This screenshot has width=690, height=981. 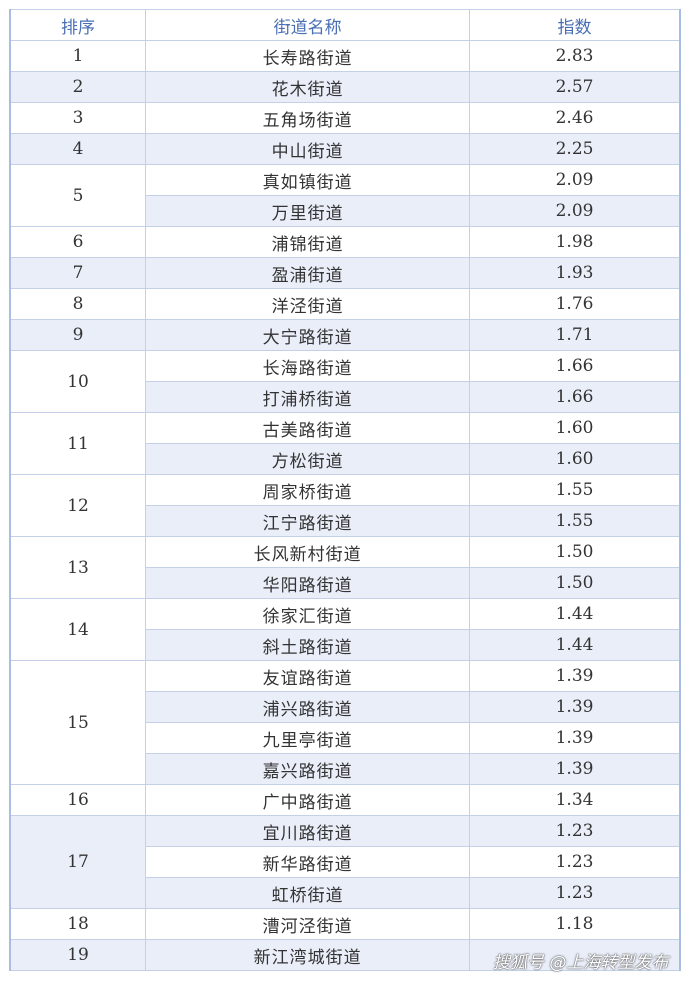 I want to click on index-value-cell: 1.98, so click(x=575, y=242).